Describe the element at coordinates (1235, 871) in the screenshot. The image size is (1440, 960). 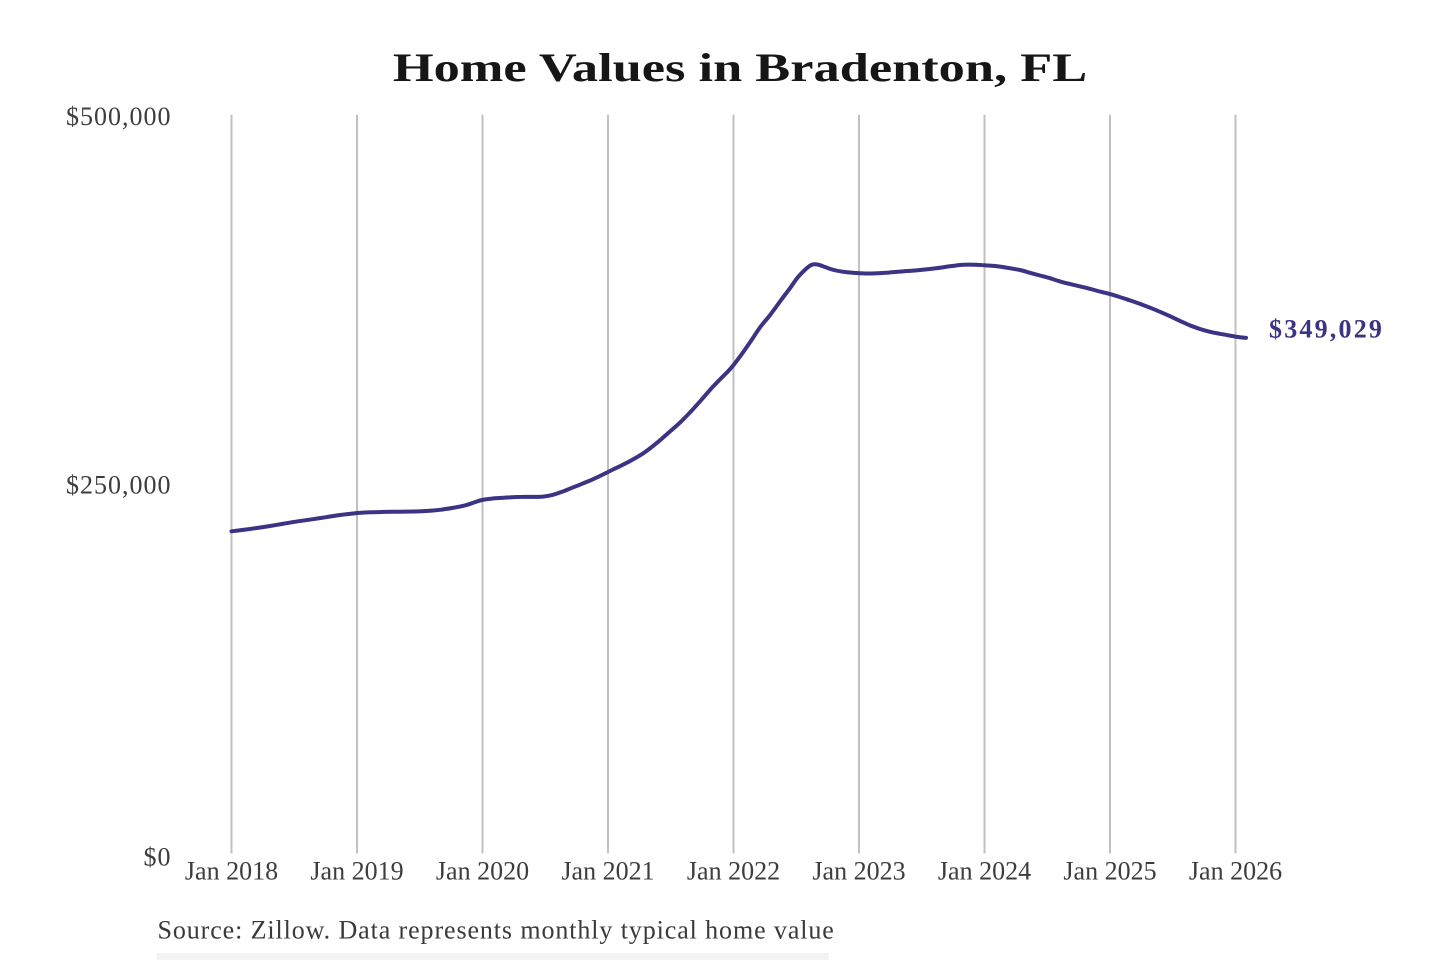
I see `svg-text: Jan 2026` at that location.